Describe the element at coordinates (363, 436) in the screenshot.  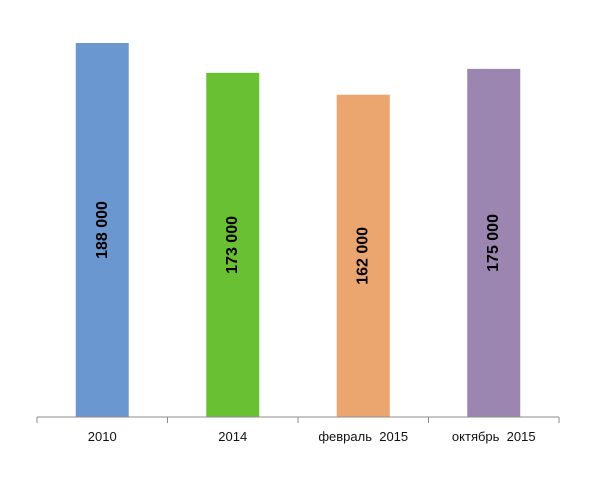
I see `x-tick-label: февраль 2015` at that location.